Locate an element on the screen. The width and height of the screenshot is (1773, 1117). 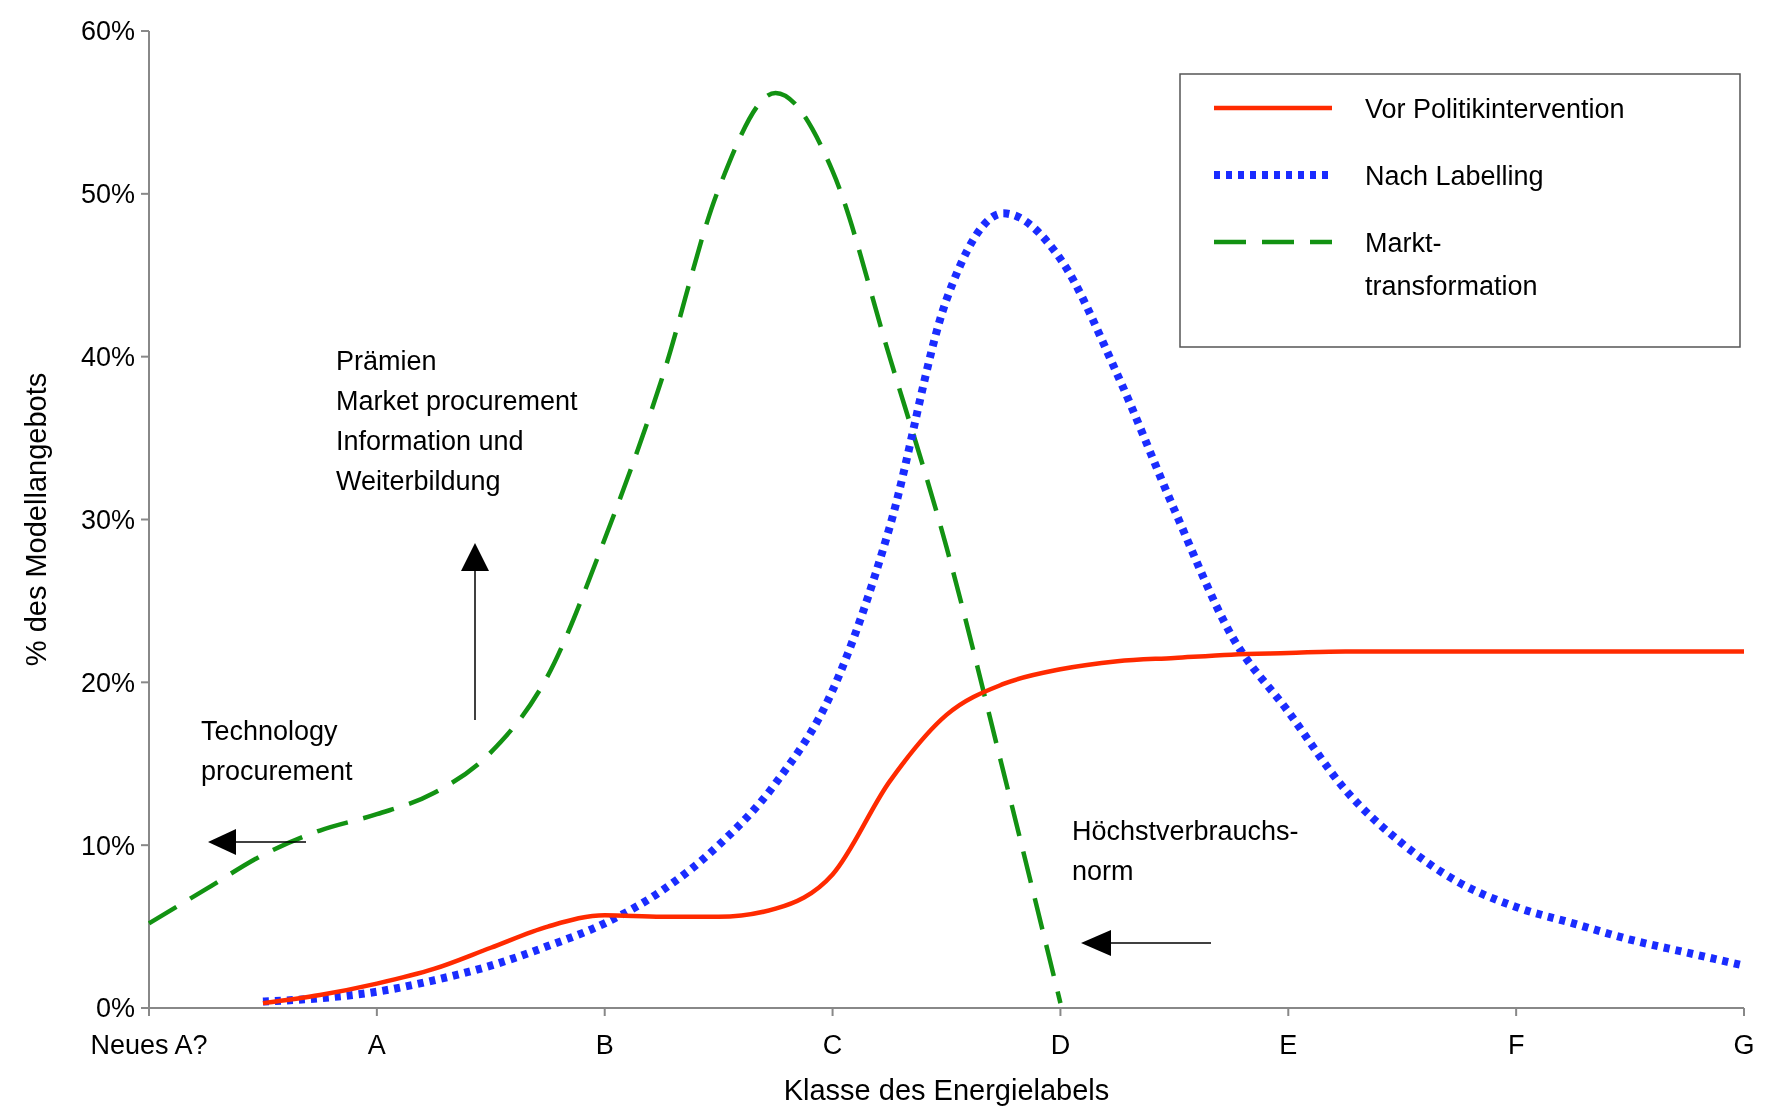
x-axis-title: Klasse des Energielabels is located at coordinates (946, 1090).